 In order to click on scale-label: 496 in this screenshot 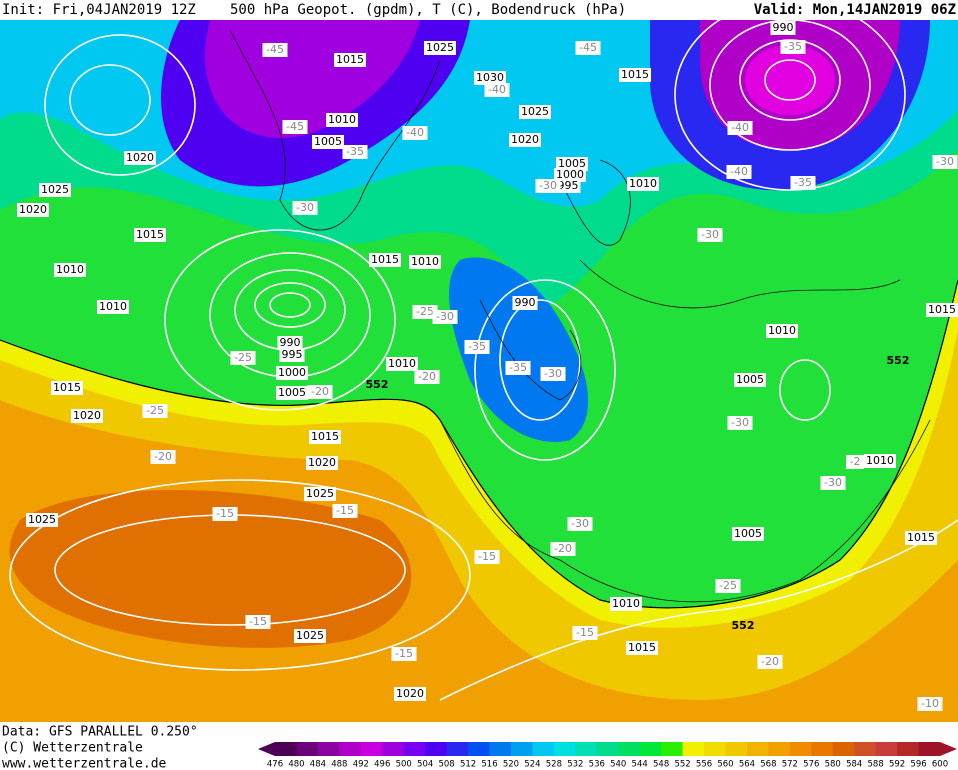, I will do `click(382, 765)`.